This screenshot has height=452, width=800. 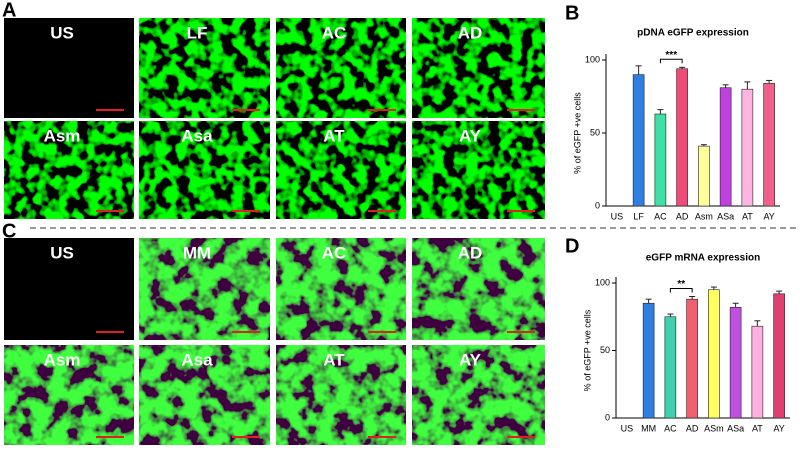 I want to click on chart-title: pDNA eGFP expression, so click(x=693, y=33).